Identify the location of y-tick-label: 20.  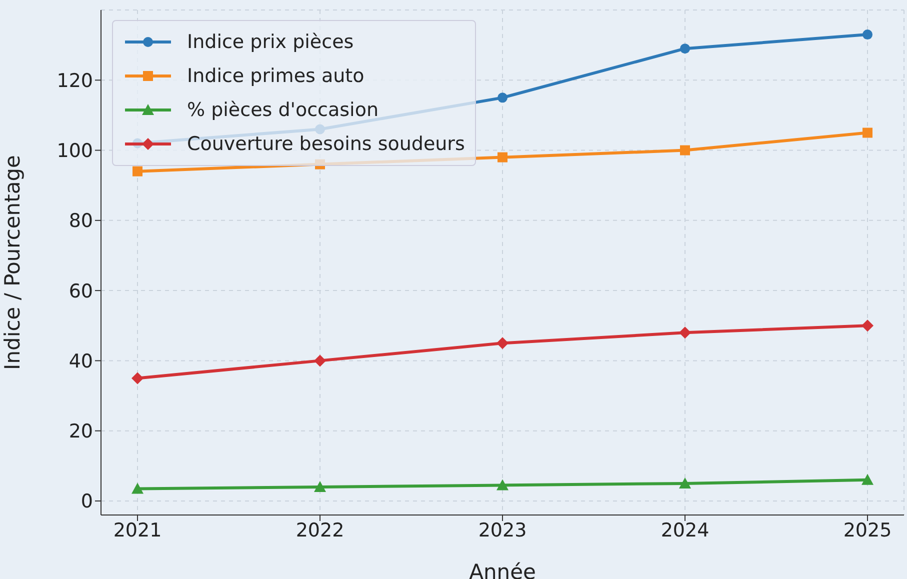
(80, 431).